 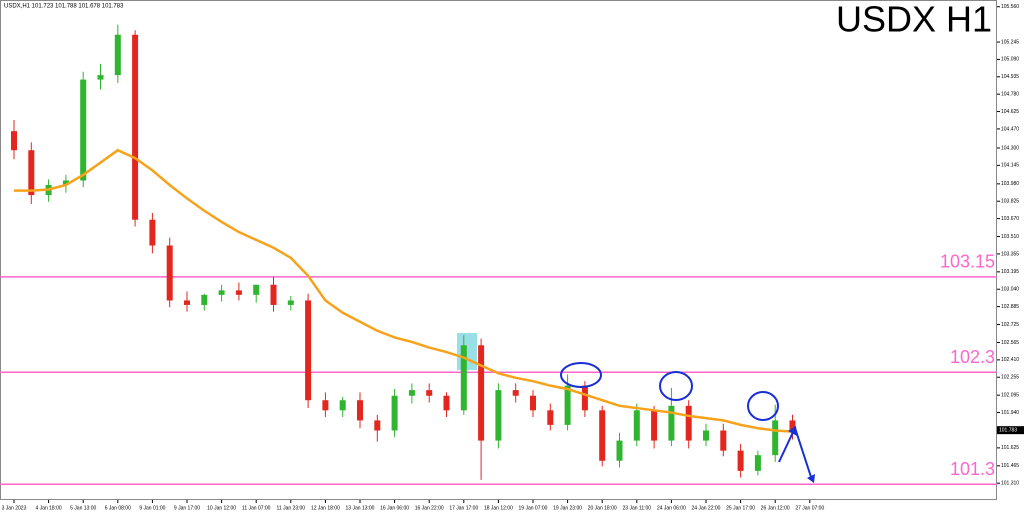 I want to click on chart-title: USDX H1, so click(x=914, y=20).